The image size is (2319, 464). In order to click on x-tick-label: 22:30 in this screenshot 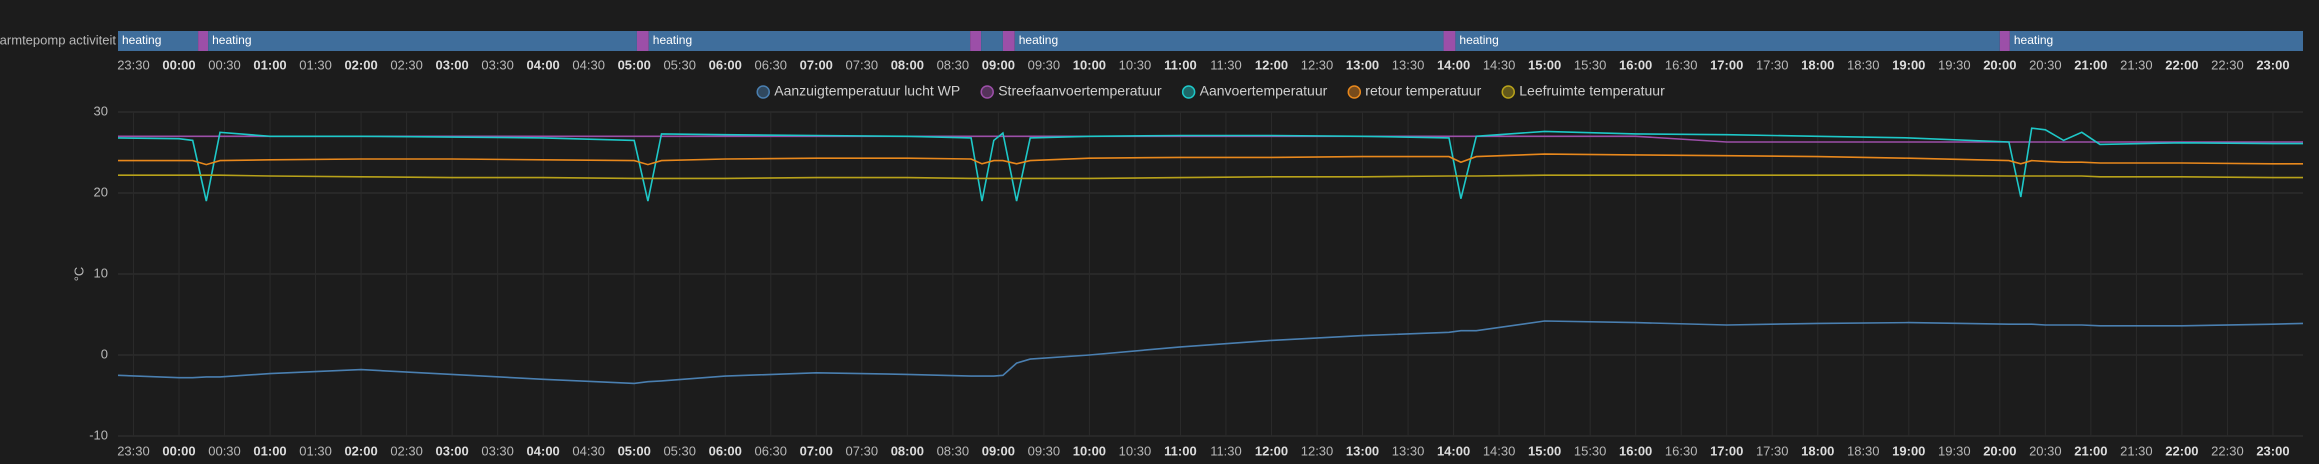, I will do `click(2227, 450)`.